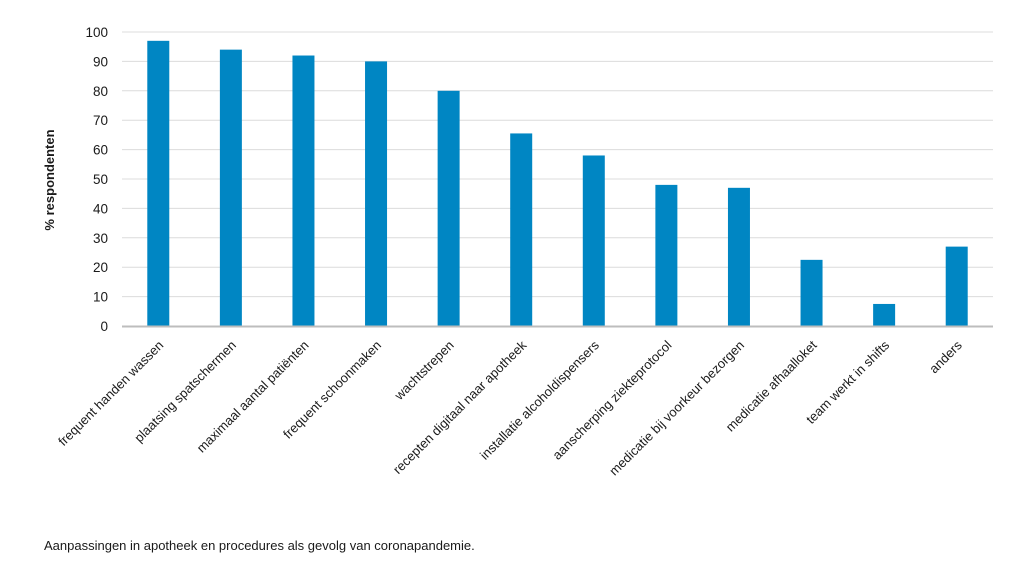 The width and height of the screenshot is (1019, 574). What do you see at coordinates (100, 208) in the screenshot?
I see `y-tick-label: 40` at bounding box center [100, 208].